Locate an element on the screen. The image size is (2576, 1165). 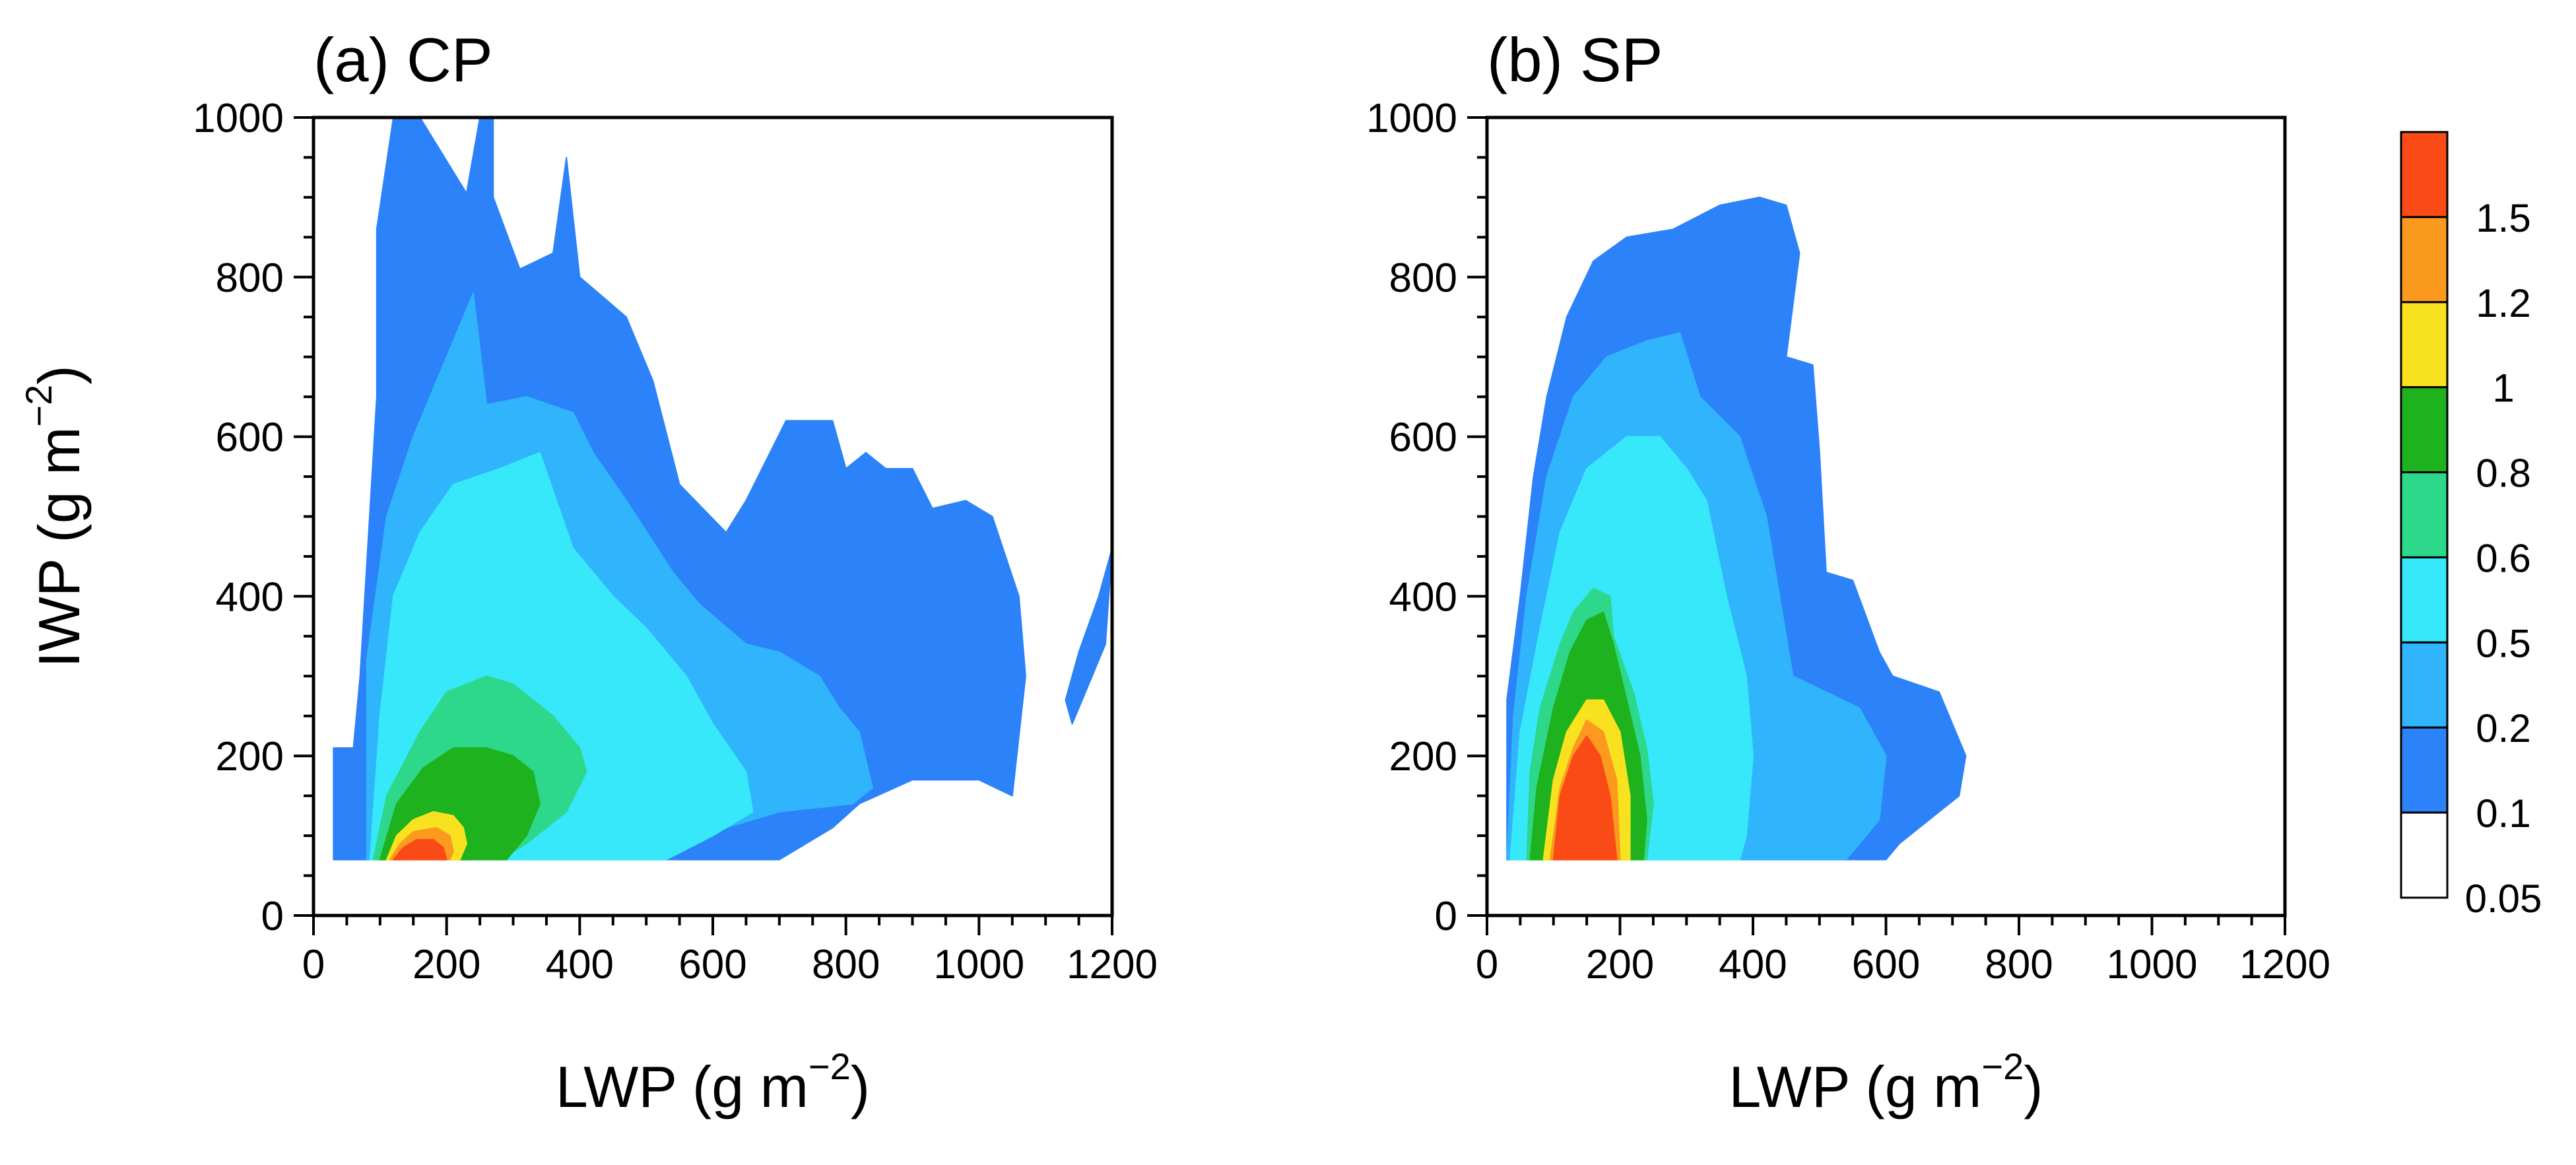
panel-title: (b) SP is located at coordinates (1575, 59).